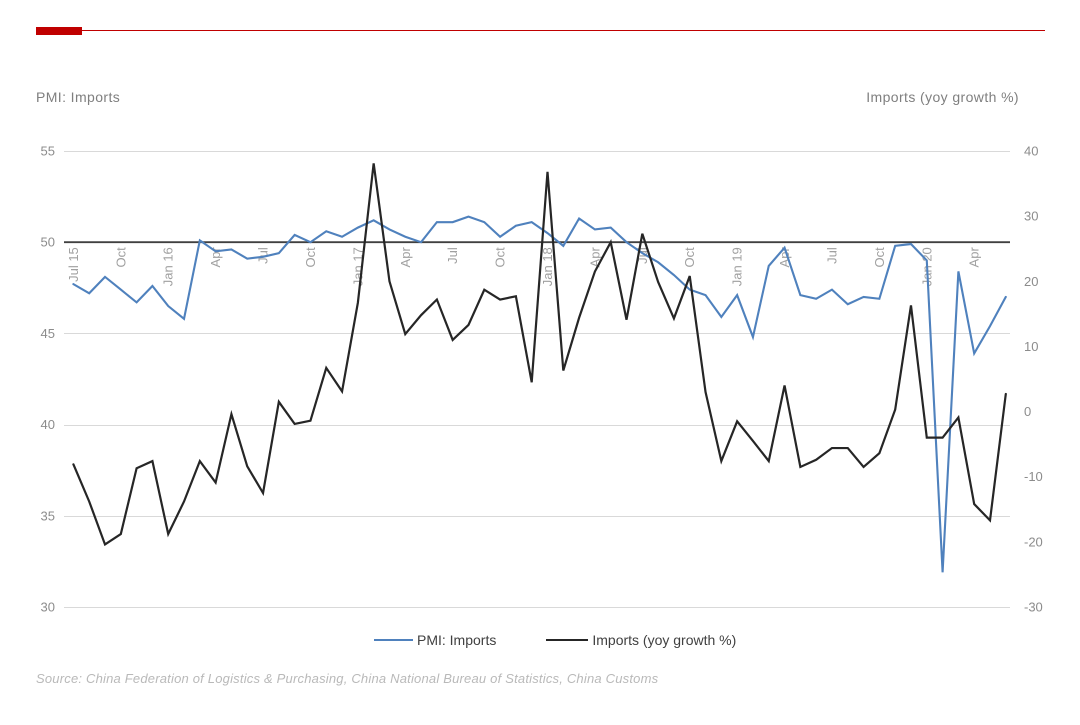  Describe the element at coordinates (942, 97) in the screenshot. I see `right-axis-title: Imports (yoy growth %)` at that location.